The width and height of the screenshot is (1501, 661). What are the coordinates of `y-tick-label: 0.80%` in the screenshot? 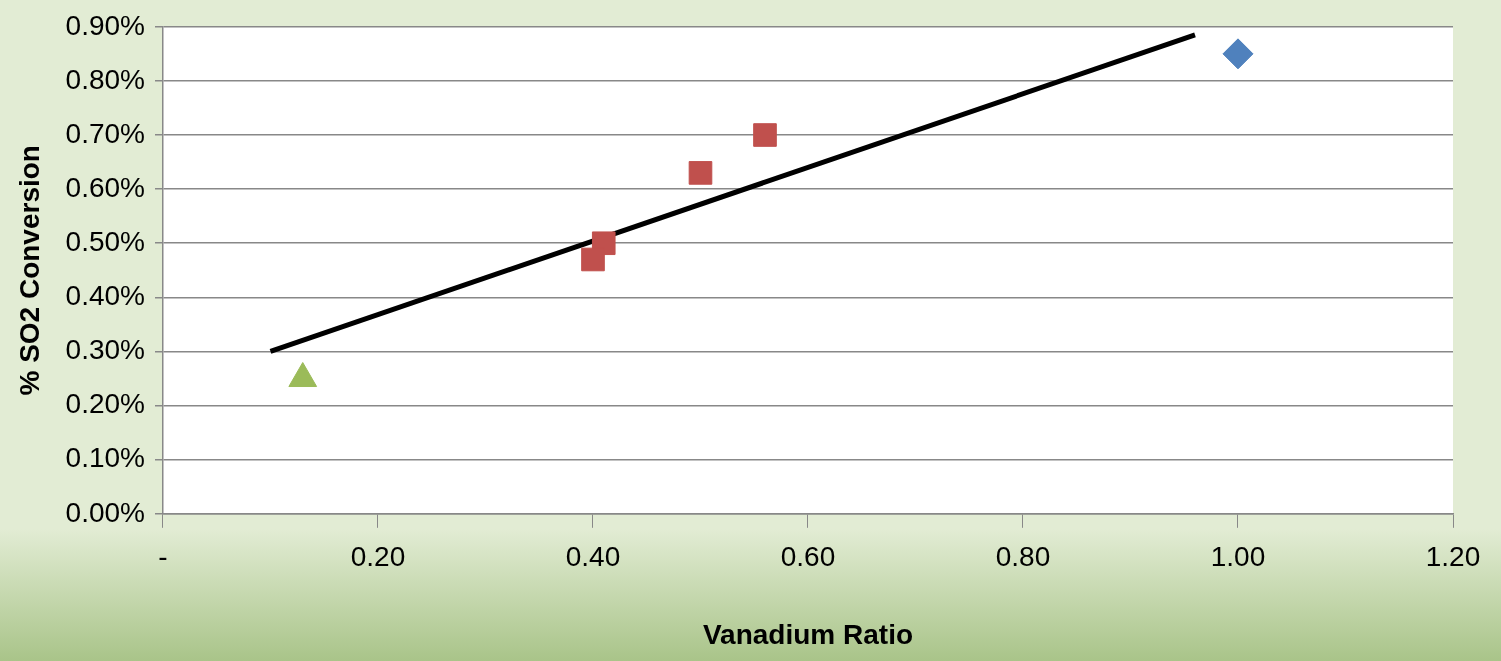 It's located at (105, 79).